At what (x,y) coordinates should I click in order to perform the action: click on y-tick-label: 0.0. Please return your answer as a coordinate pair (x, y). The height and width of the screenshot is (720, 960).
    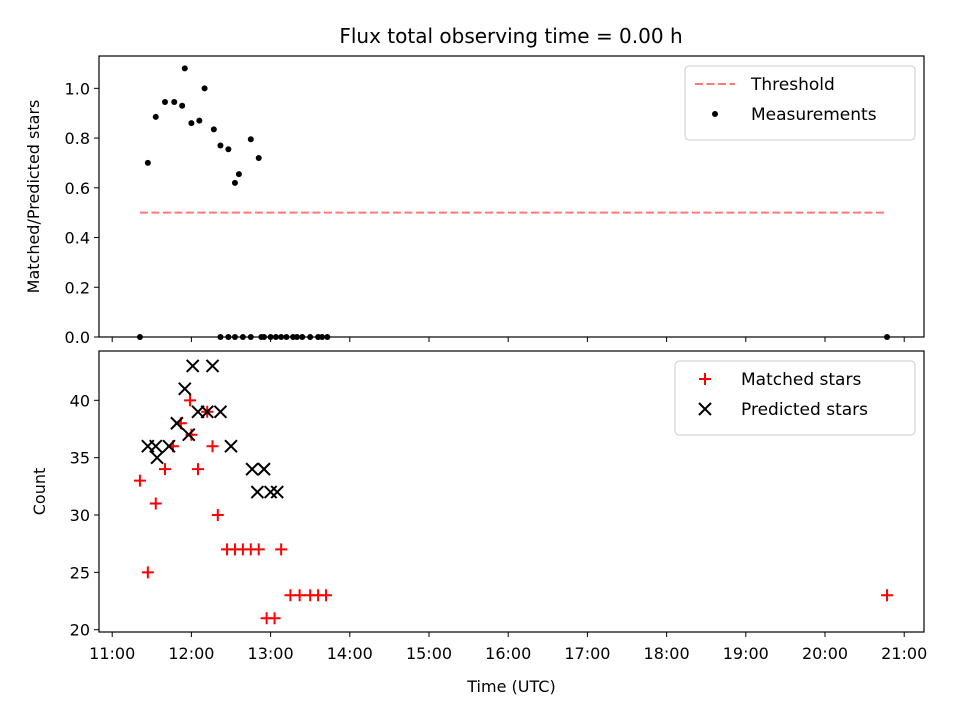
    Looking at the image, I should click on (77, 337).